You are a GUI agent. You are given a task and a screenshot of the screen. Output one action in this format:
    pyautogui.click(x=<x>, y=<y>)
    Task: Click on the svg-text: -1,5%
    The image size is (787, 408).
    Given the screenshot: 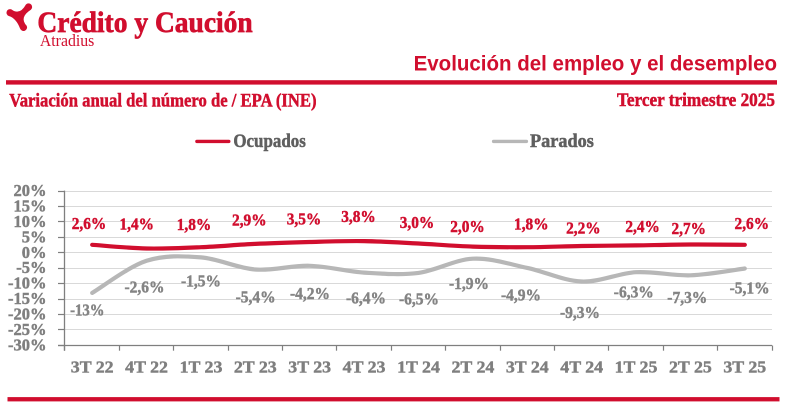 What is the action you would take?
    pyautogui.click(x=201, y=281)
    